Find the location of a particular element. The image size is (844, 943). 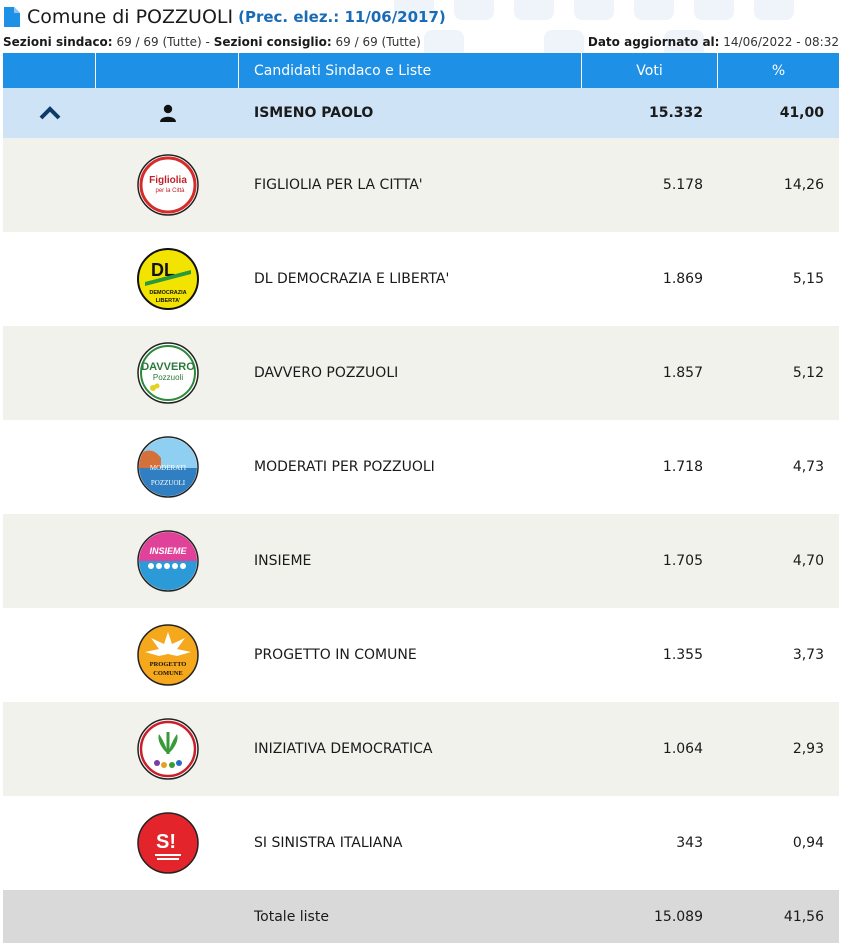

iniziativa-democratica-logo is located at coordinates (167, 749).